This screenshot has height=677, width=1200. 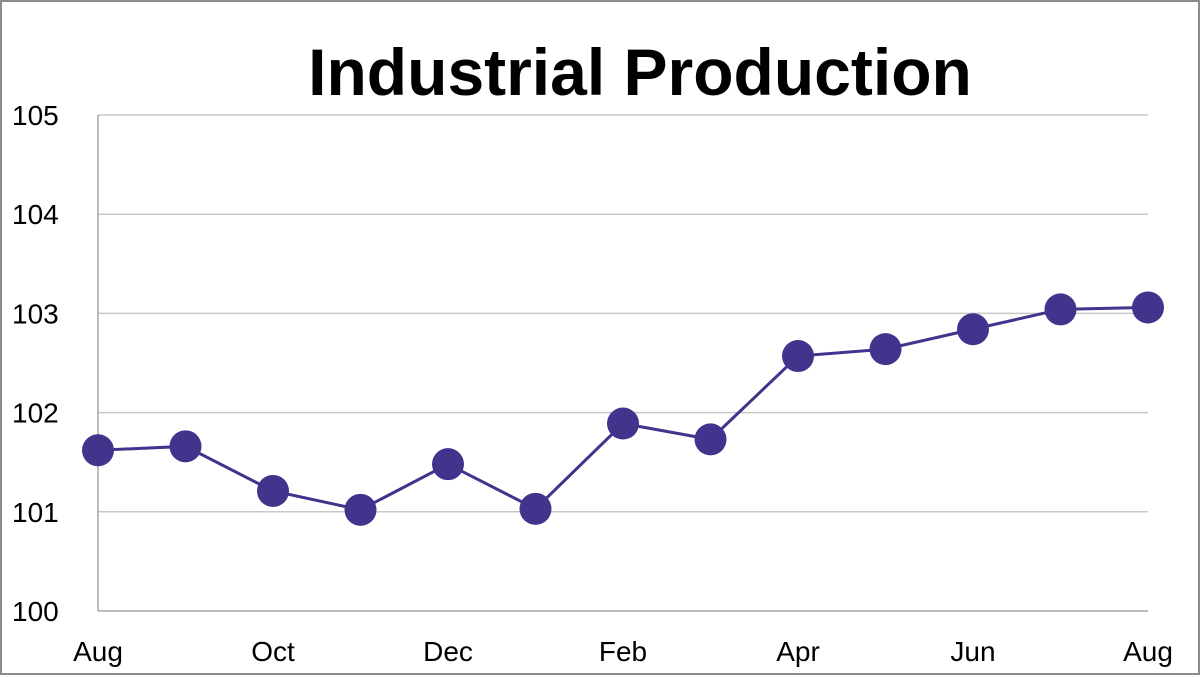 I want to click on y-tick-label: 100, so click(x=35, y=611).